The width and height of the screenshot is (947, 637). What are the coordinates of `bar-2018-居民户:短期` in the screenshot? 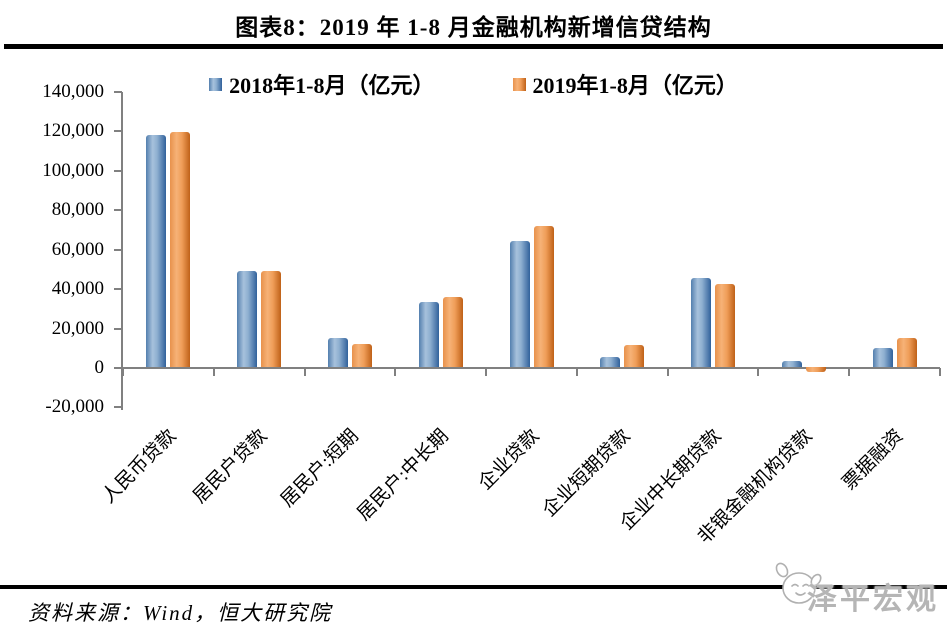 It's located at (337, 352).